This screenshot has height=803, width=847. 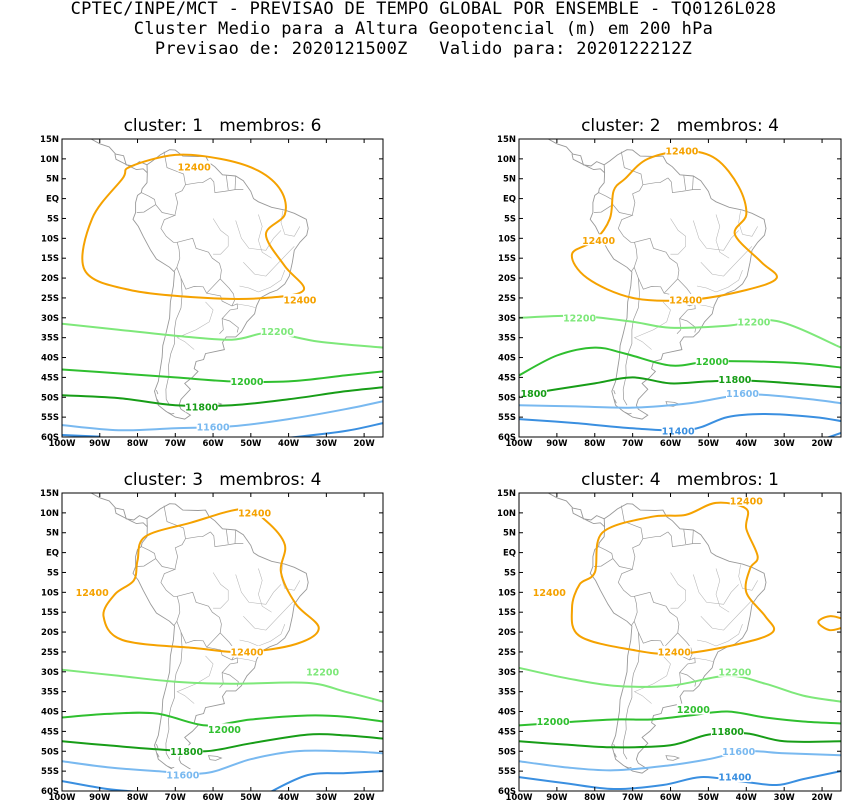 I want to click on contour-label: 11800, so click(x=201, y=408).